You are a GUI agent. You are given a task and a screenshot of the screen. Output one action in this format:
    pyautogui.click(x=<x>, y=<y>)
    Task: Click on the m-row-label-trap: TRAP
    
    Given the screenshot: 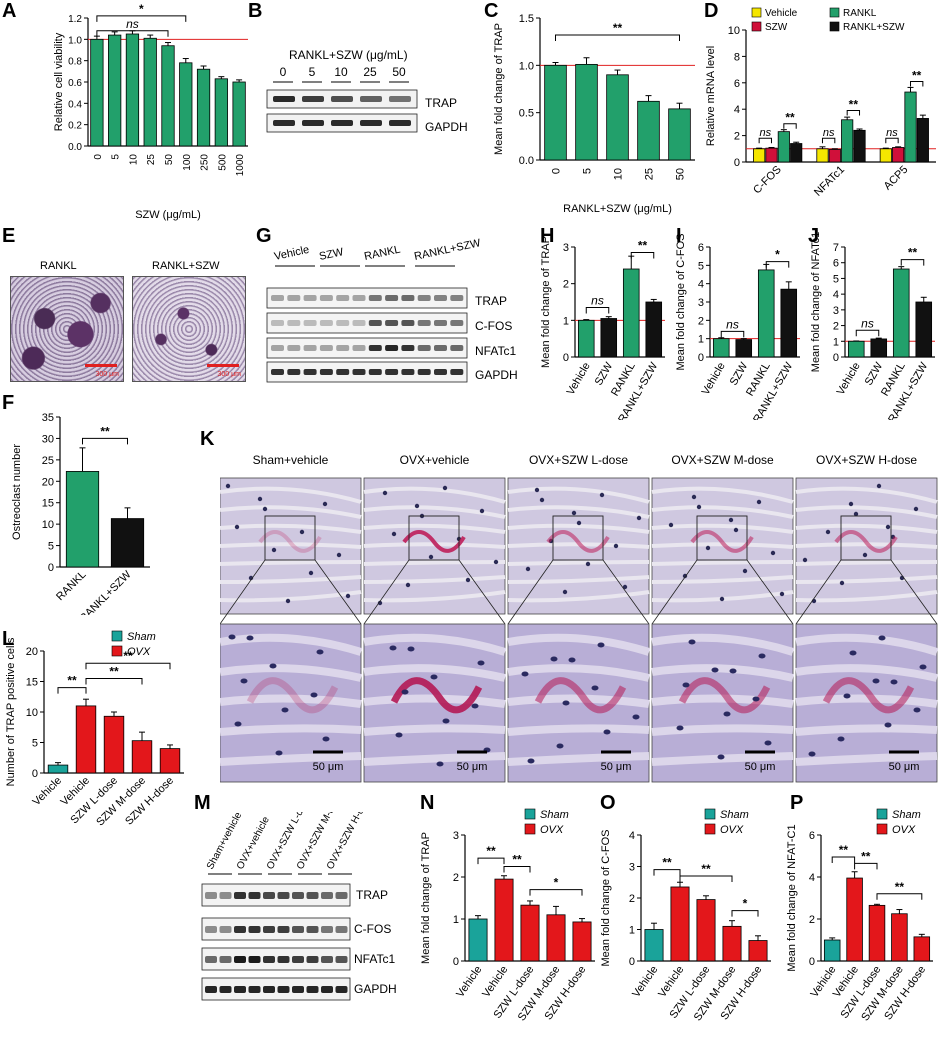 What is the action you would take?
    pyautogui.click(x=372, y=895)
    